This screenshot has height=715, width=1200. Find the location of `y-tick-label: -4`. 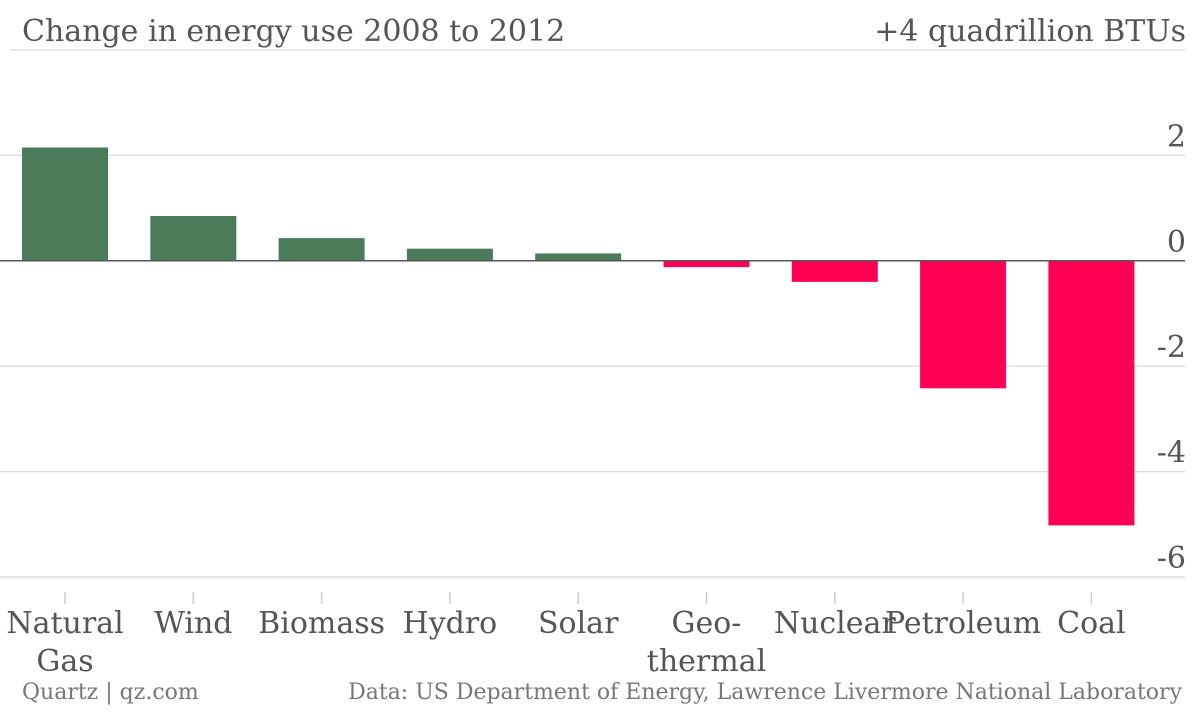

y-tick-label: -4 is located at coordinates (1171, 453).